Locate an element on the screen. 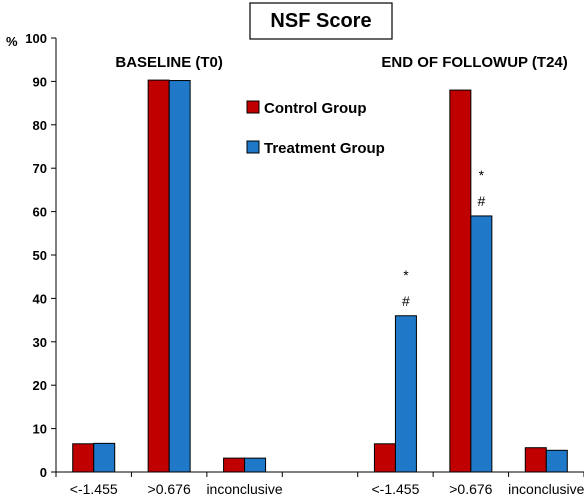  y-tick-label: 0 is located at coordinates (43, 472).